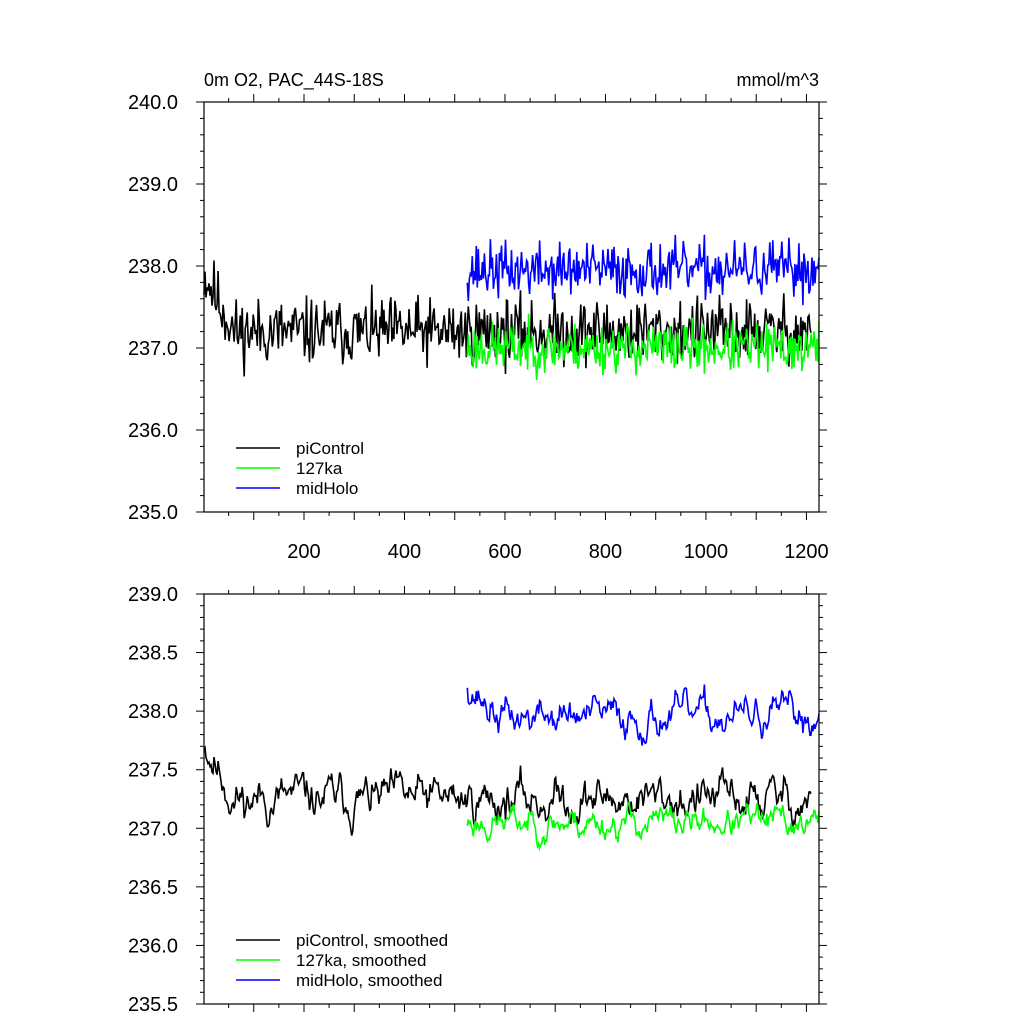  I want to click on x-tick-label: 400, so click(404, 552).